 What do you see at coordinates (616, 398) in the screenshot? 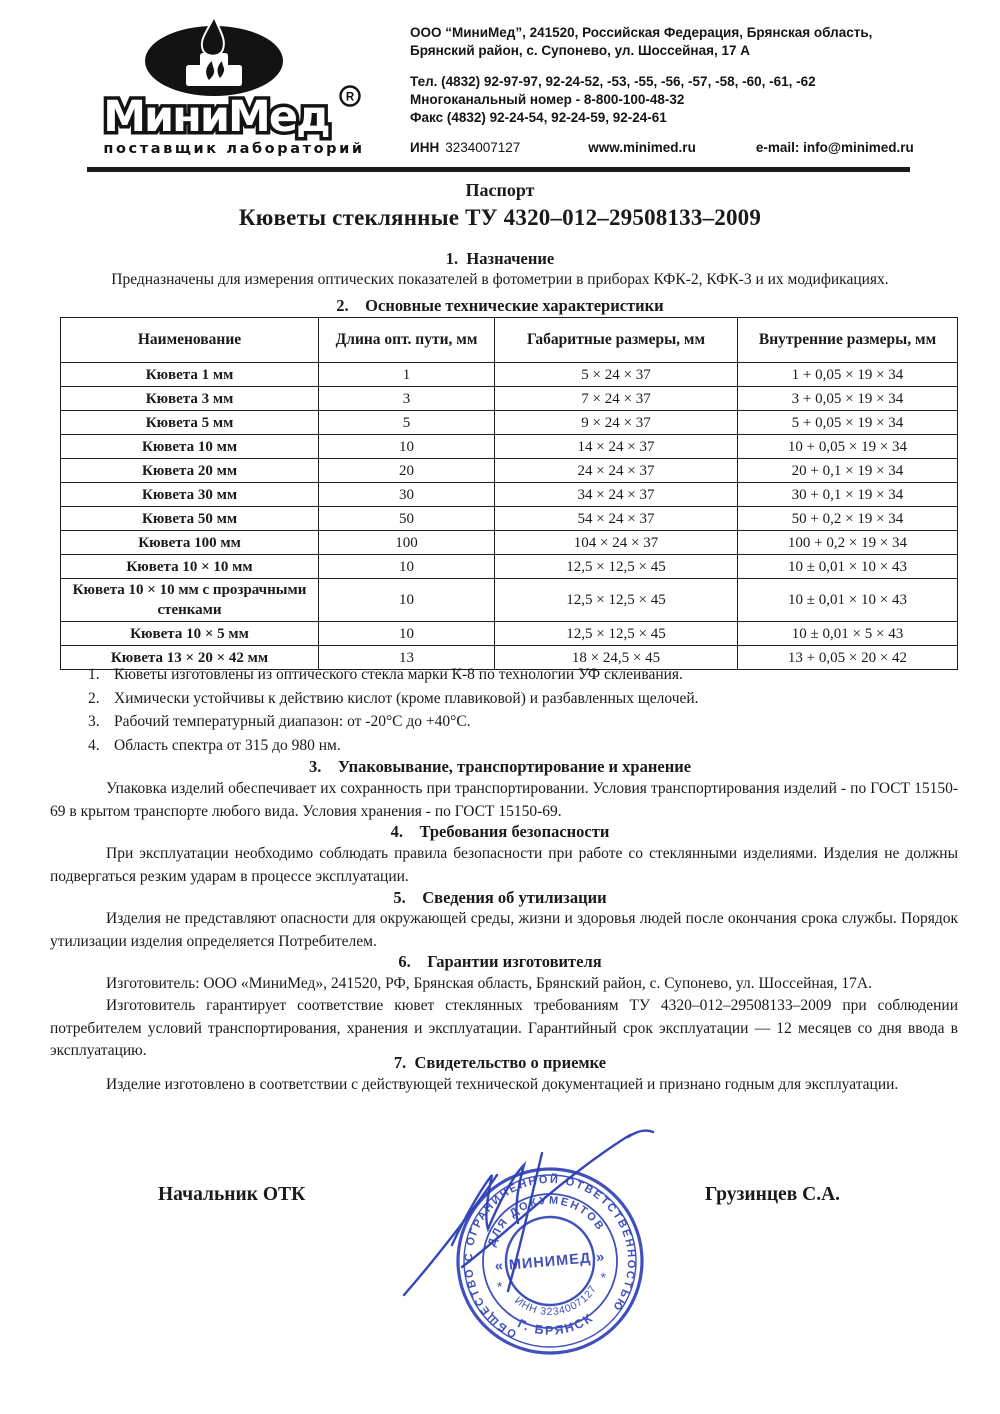
I see `cell-value: 7 × 24 × 37` at bounding box center [616, 398].